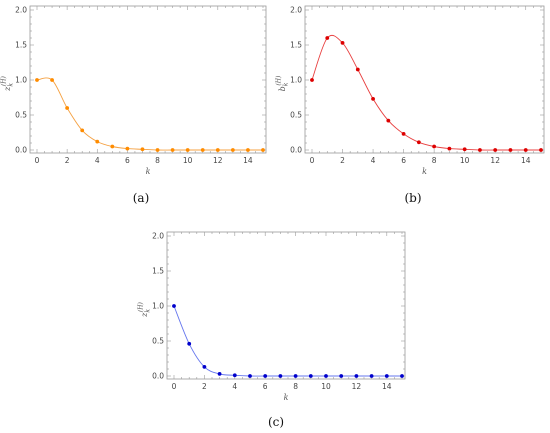 The width and height of the screenshot is (550, 433). I want to click on panel-caption: (b), so click(412, 198).